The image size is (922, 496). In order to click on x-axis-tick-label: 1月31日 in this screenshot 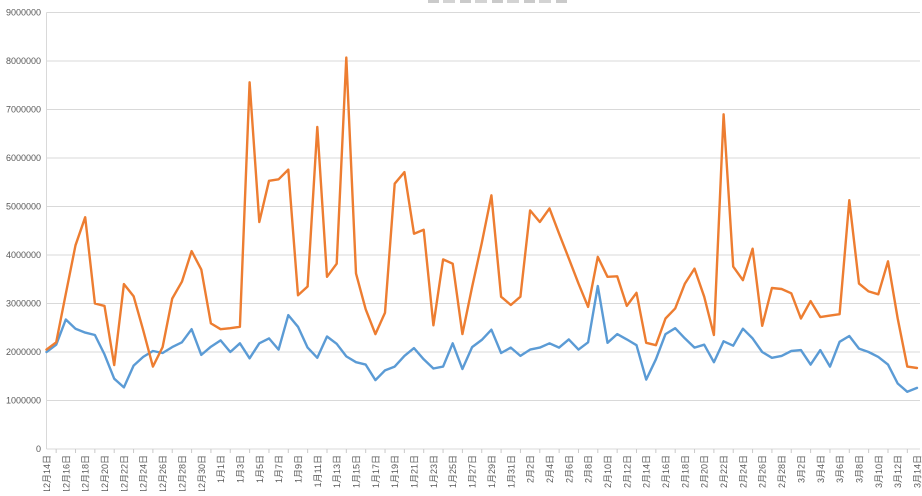, I will do `click(511, 471)`.